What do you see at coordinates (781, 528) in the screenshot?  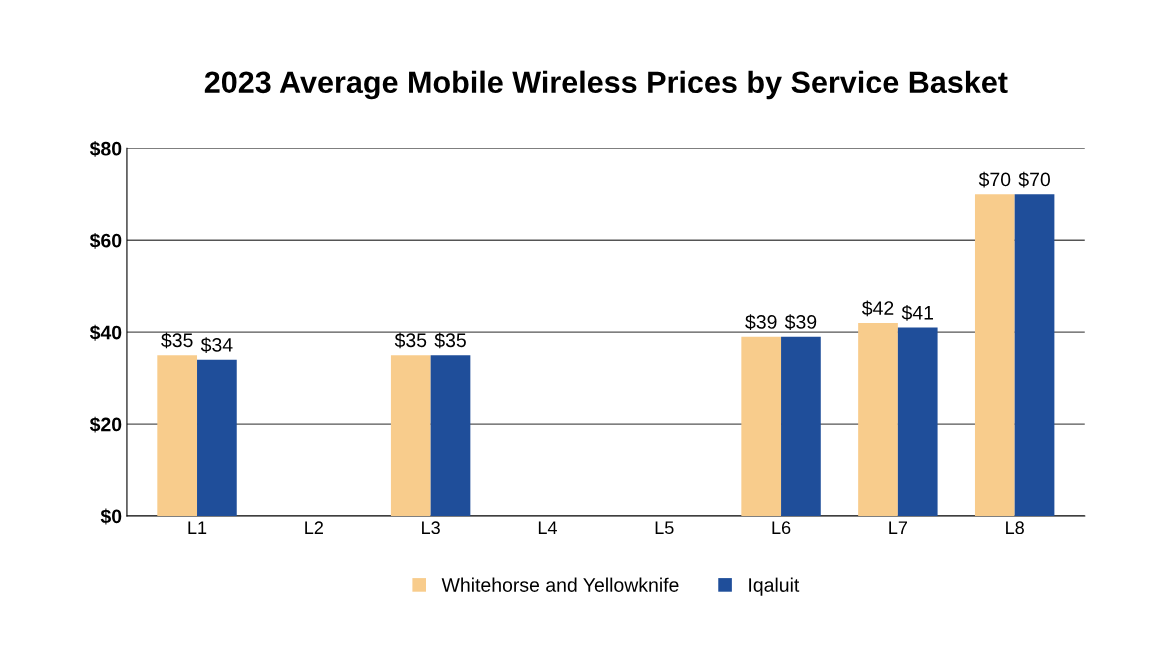 I see `x-tick-label: L6` at bounding box center [781, 528].